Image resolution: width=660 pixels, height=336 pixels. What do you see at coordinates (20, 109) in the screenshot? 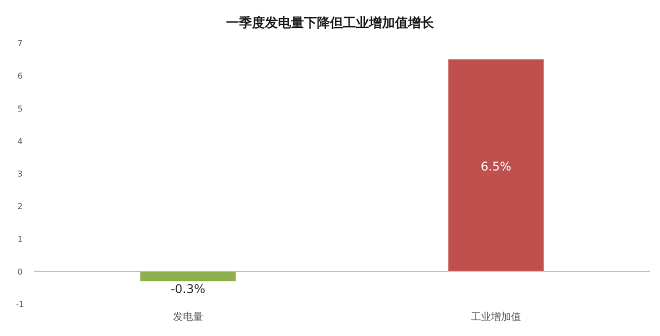
I see `y-tick-label: 5` at bounding box center [20, 109].